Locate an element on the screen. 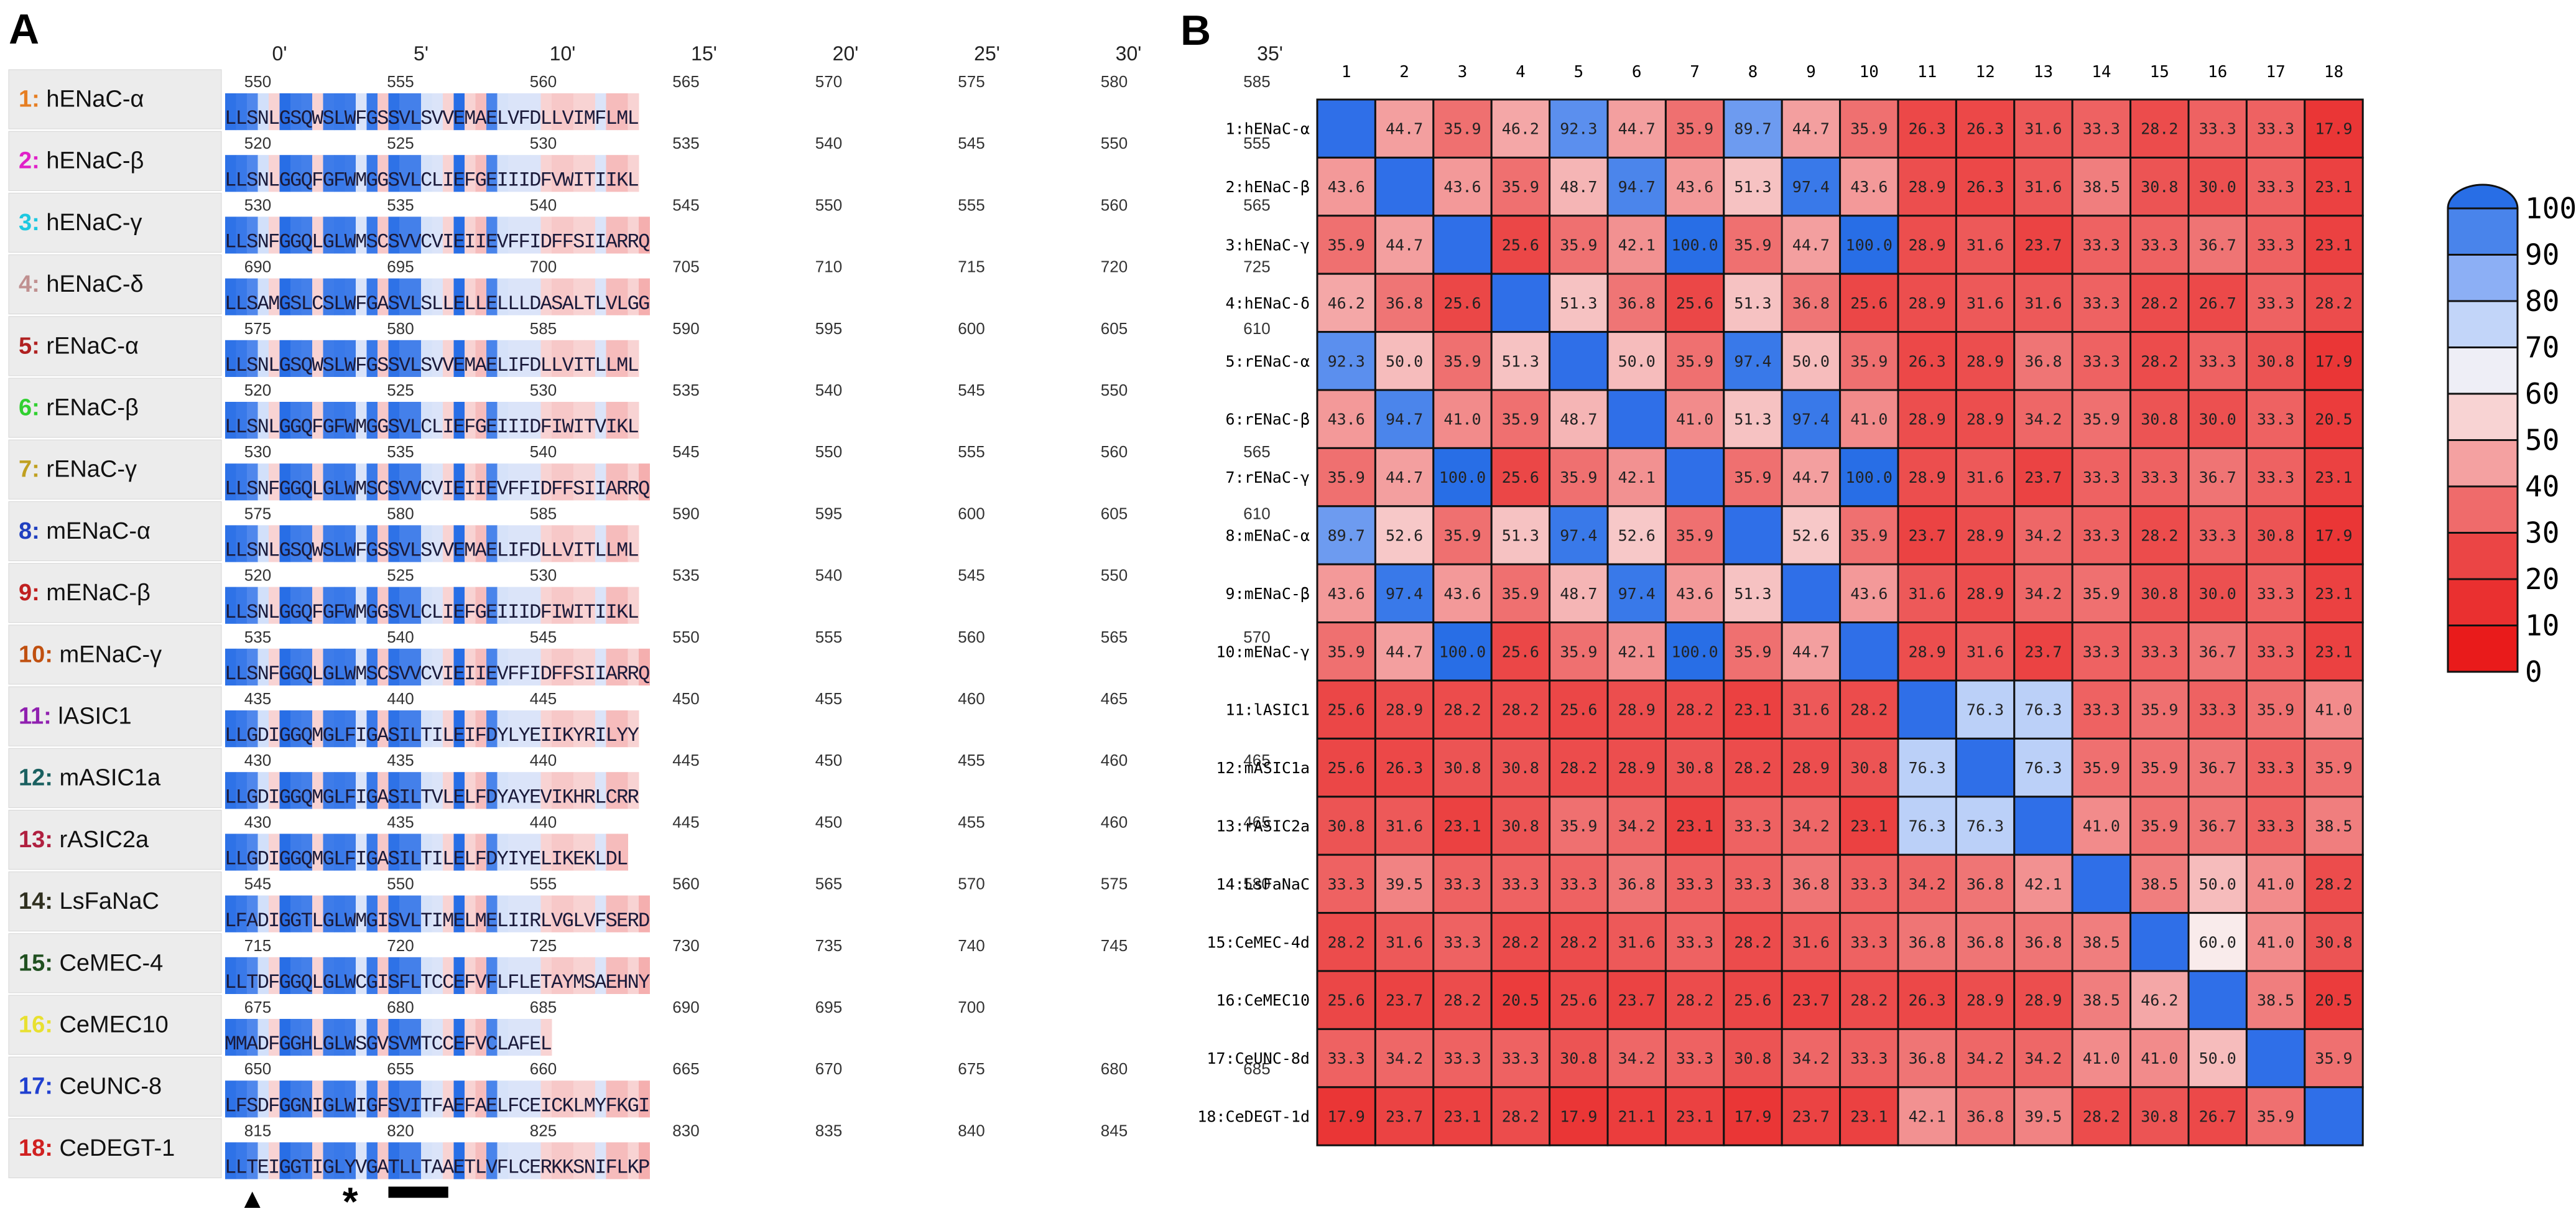  residue-number: 740 is located at coordinates (972, 946).